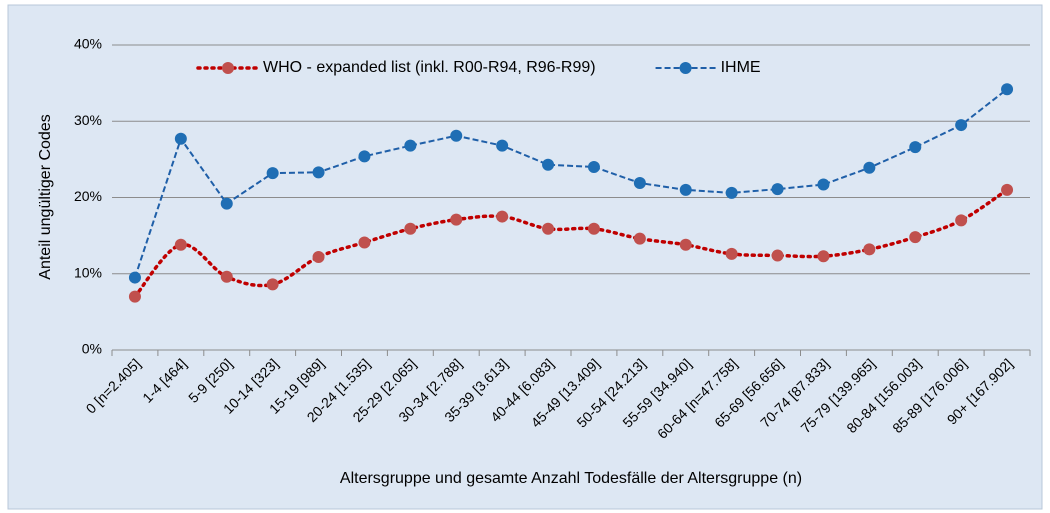 The height and width of the screenshot is (513, 1050). What do you see at coordinates (88, 120) in the screenshot?
I see `y-tick-label: 30%` at bounding box center [88, 120].